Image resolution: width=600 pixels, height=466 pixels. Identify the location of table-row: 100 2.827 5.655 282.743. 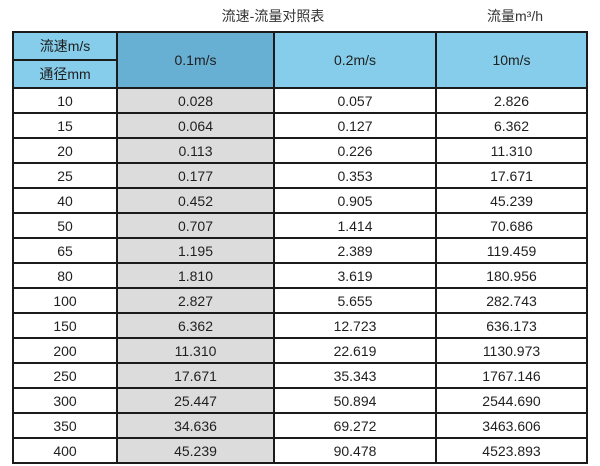
(300, 300).